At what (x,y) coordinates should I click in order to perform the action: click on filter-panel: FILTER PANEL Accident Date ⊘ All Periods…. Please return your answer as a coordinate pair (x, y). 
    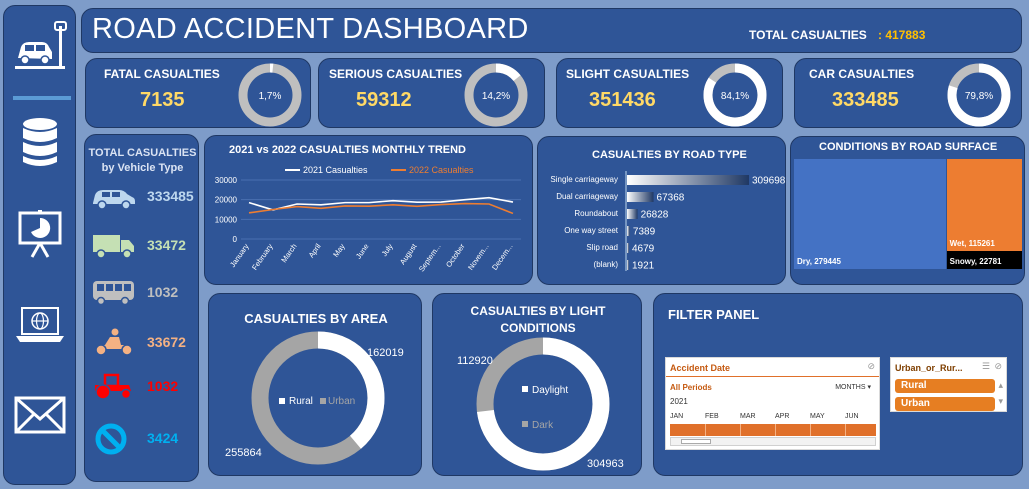
    Looking at the image, I should click on (838, 384).